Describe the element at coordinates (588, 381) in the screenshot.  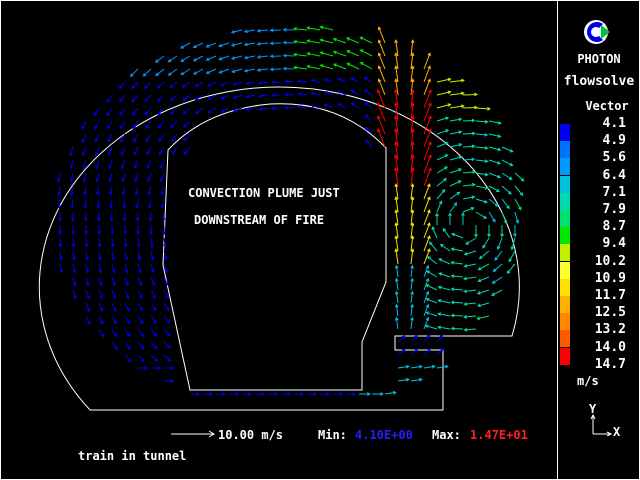
I see `legend-units: m/s` at that location.